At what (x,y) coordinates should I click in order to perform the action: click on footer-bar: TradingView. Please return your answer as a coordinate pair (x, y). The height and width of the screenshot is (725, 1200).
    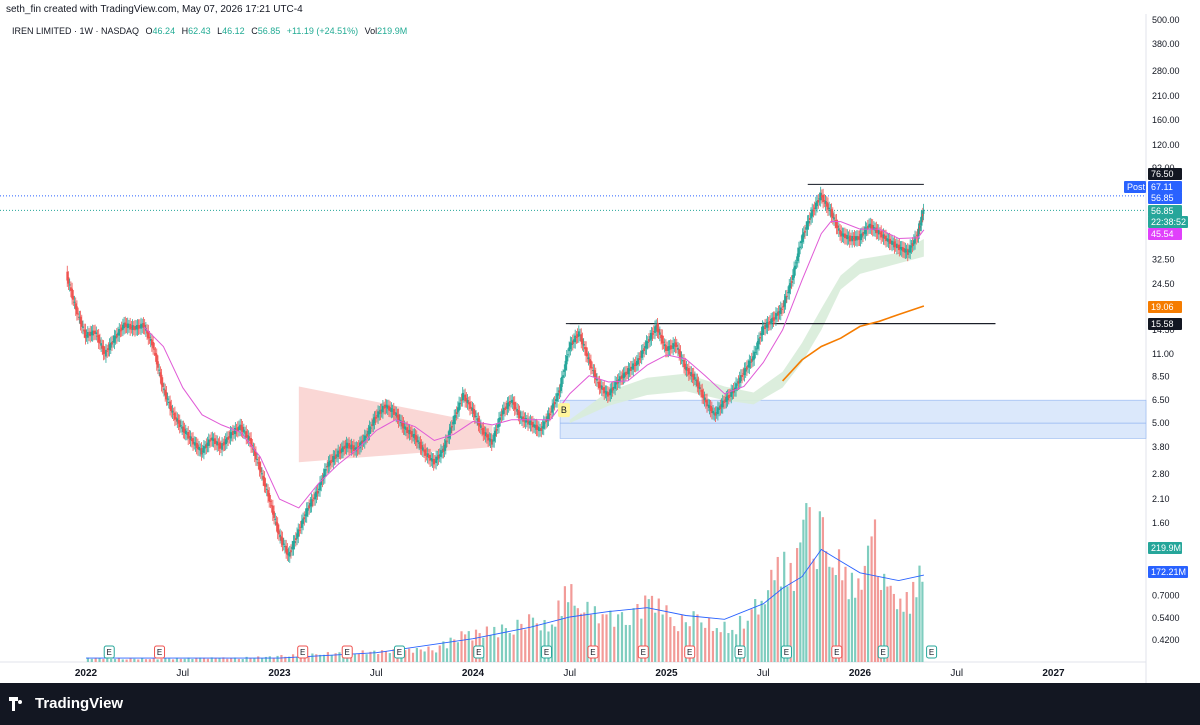
    Looking at the image, I should click on (600, 704).